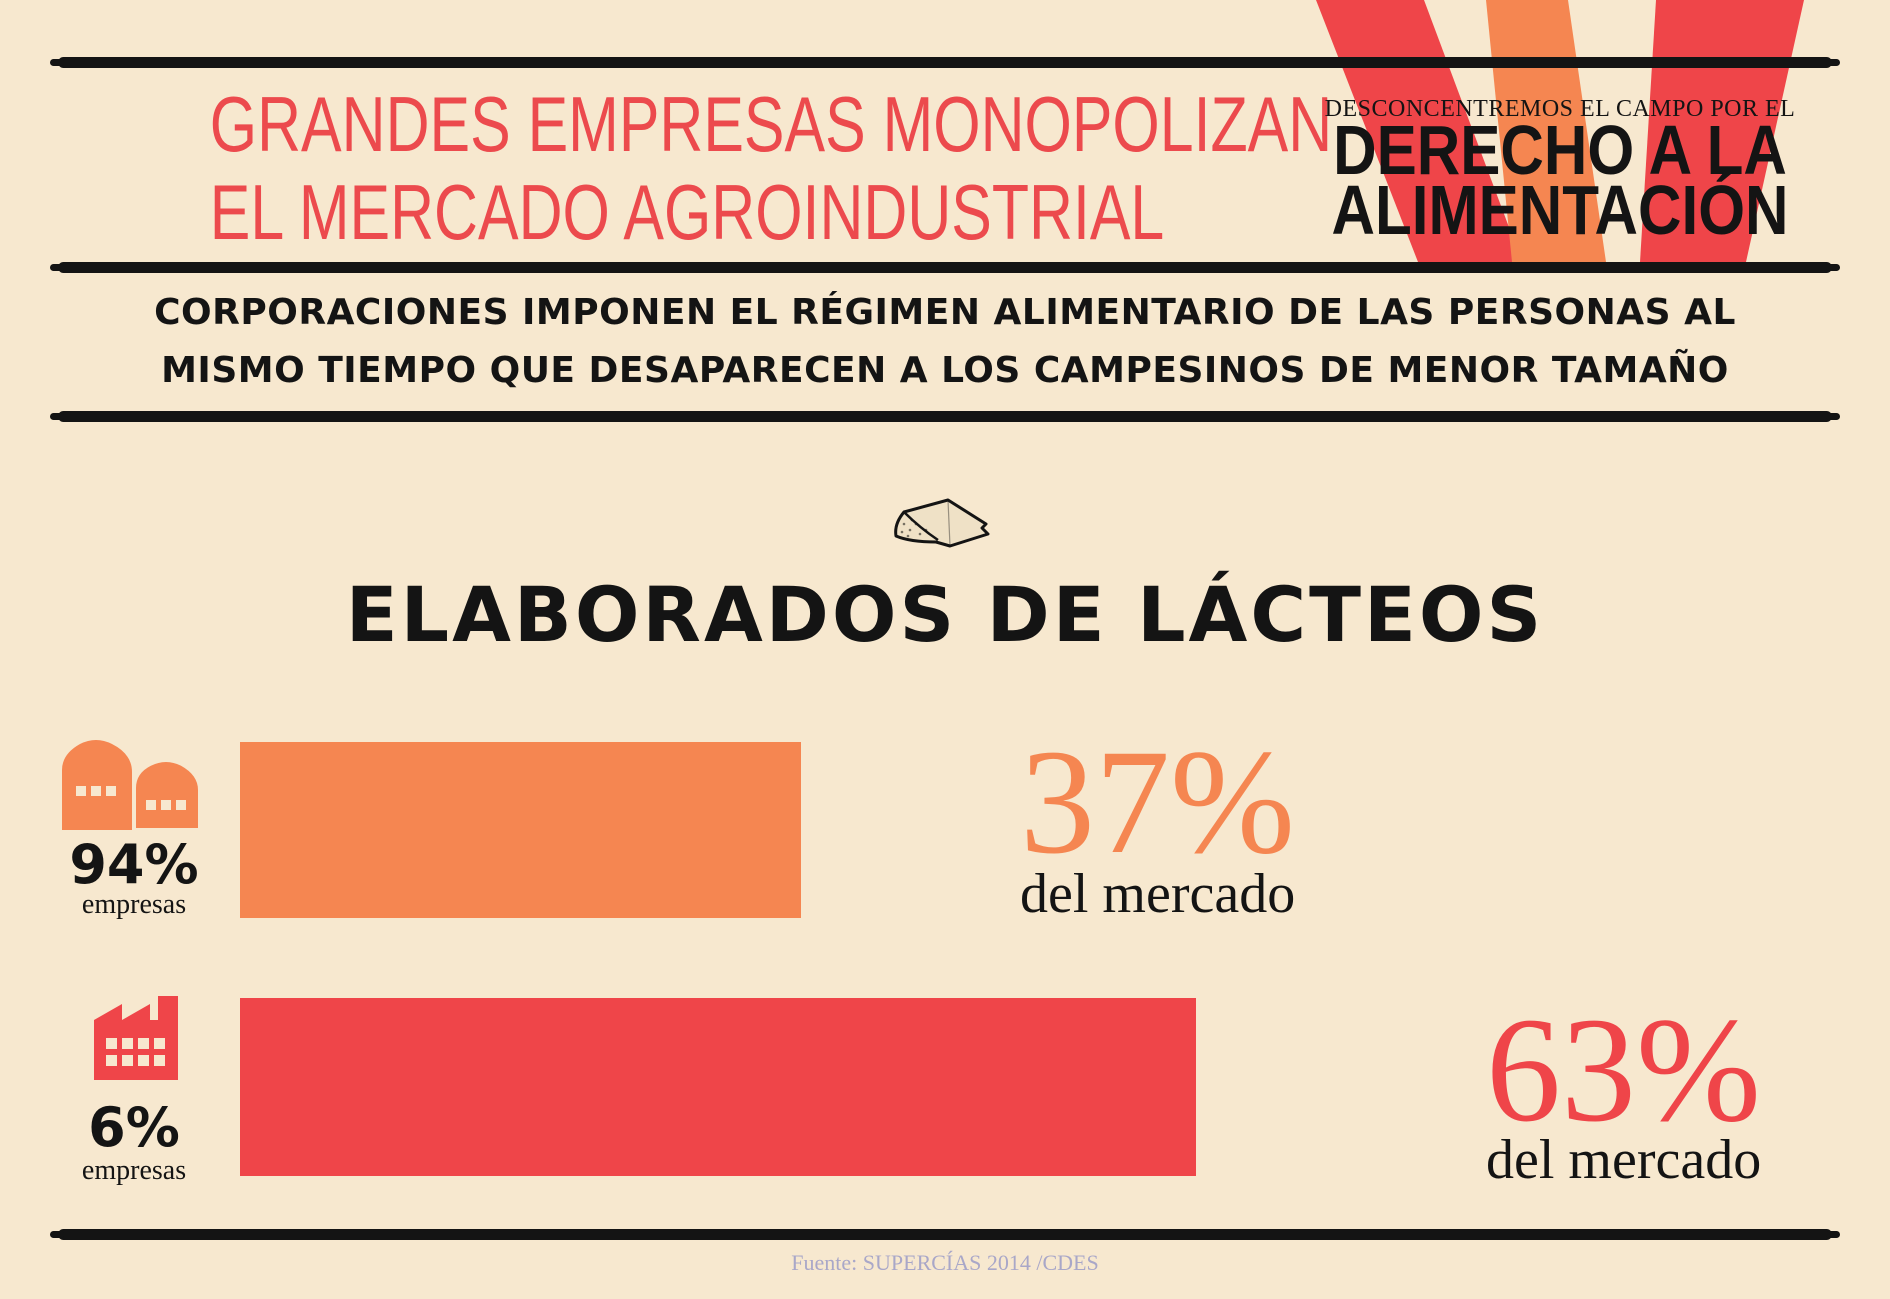 Image resolution: width=1890 pixels, height=1299 pixels. What do you see at coordinates (1157, 802) in the screenshot?
I see `value-label-small: 37%` at bounding box center [1157, 802].